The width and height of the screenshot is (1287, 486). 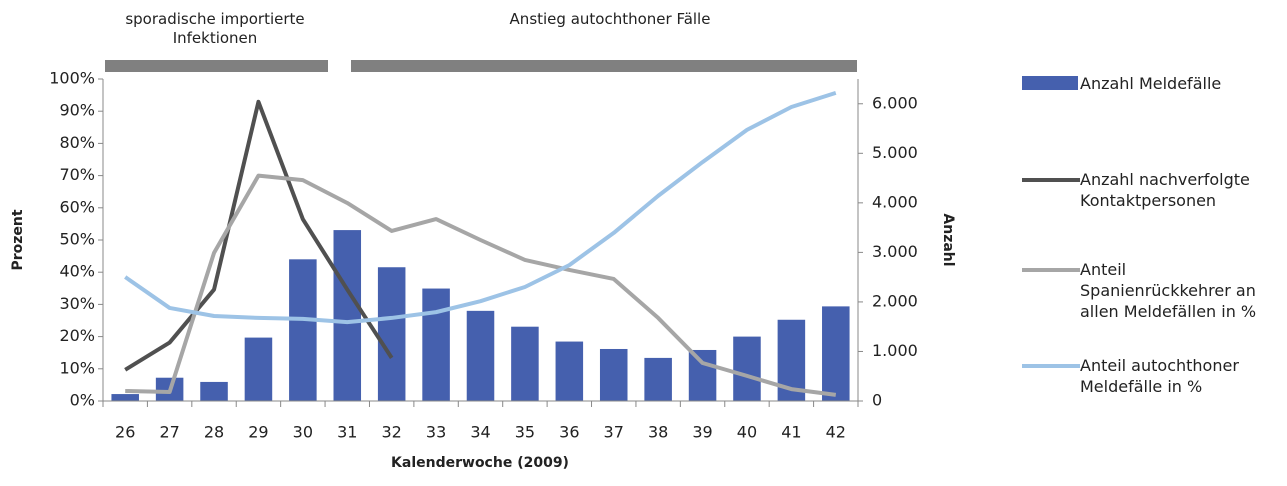 What do you see at coordinates (258, 432) in the screenshot?
I see `x-tick-label: 29` at bounding box center [258, 432].